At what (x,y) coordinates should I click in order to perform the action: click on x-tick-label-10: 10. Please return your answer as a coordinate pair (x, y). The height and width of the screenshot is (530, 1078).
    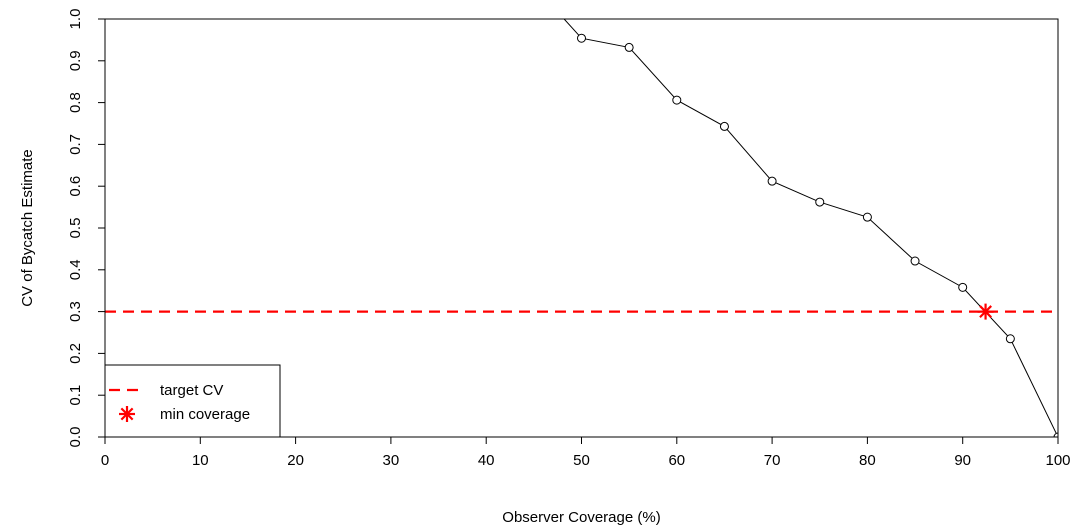
    Looking at the image, I should click on (200, 460).